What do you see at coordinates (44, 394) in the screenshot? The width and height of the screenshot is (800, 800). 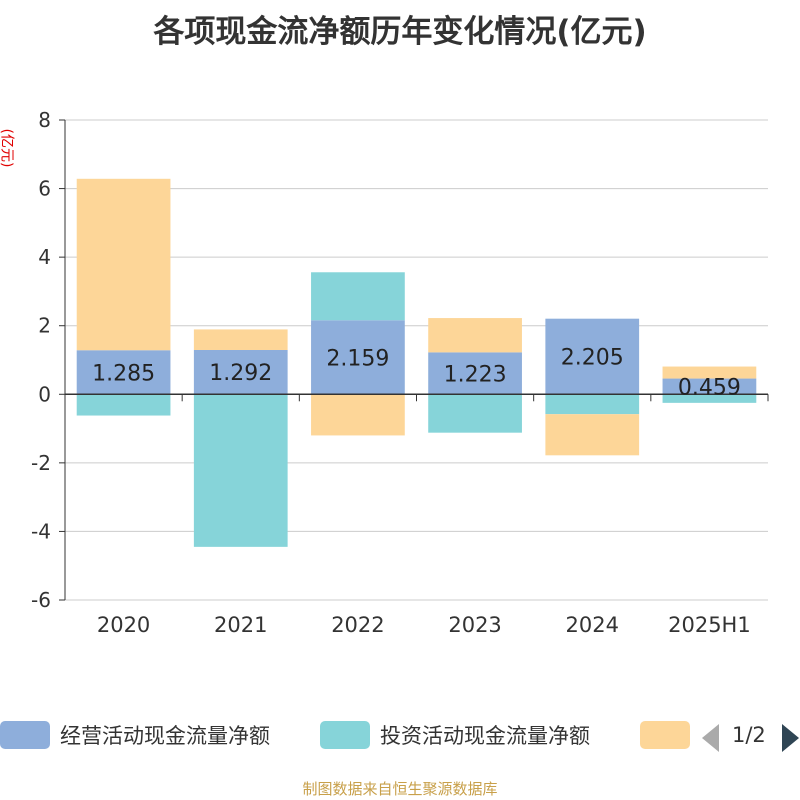 I see `y-tick-label: 0` at bounding box center [44, 394].